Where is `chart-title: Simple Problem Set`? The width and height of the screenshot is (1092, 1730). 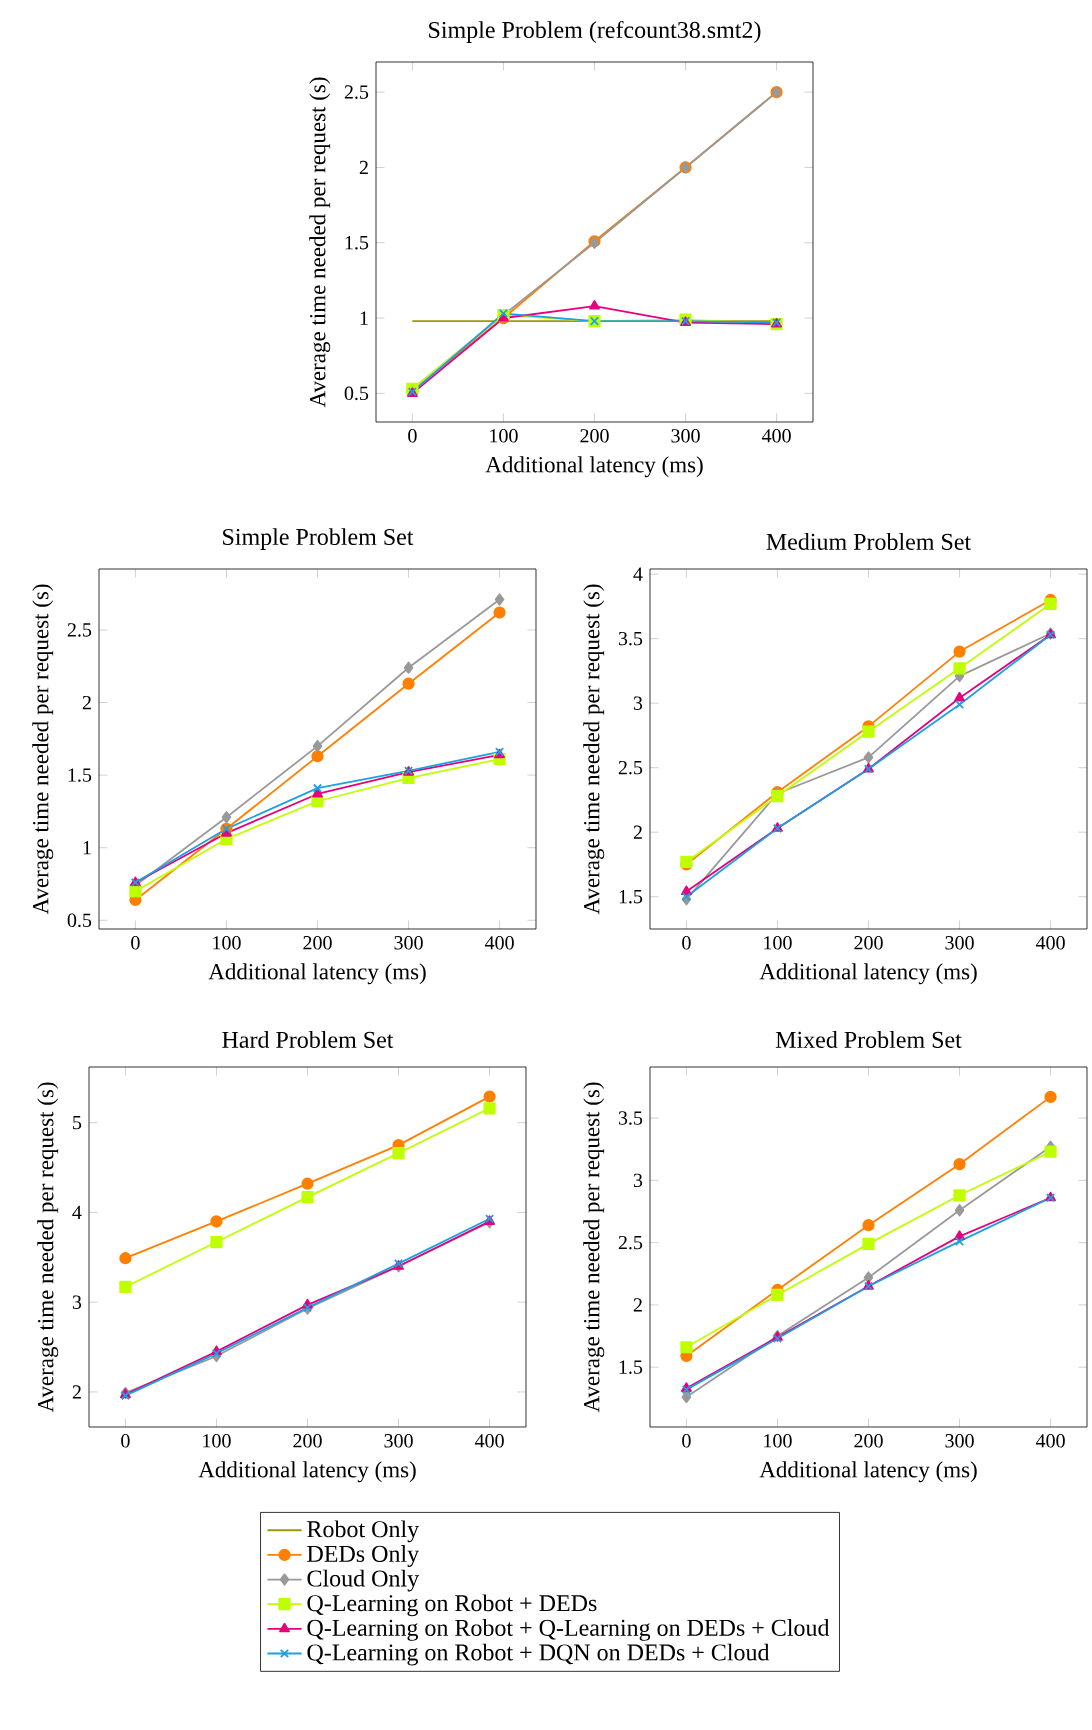 chart-title: Simple Problem Set is located at coordinates (318, 539).